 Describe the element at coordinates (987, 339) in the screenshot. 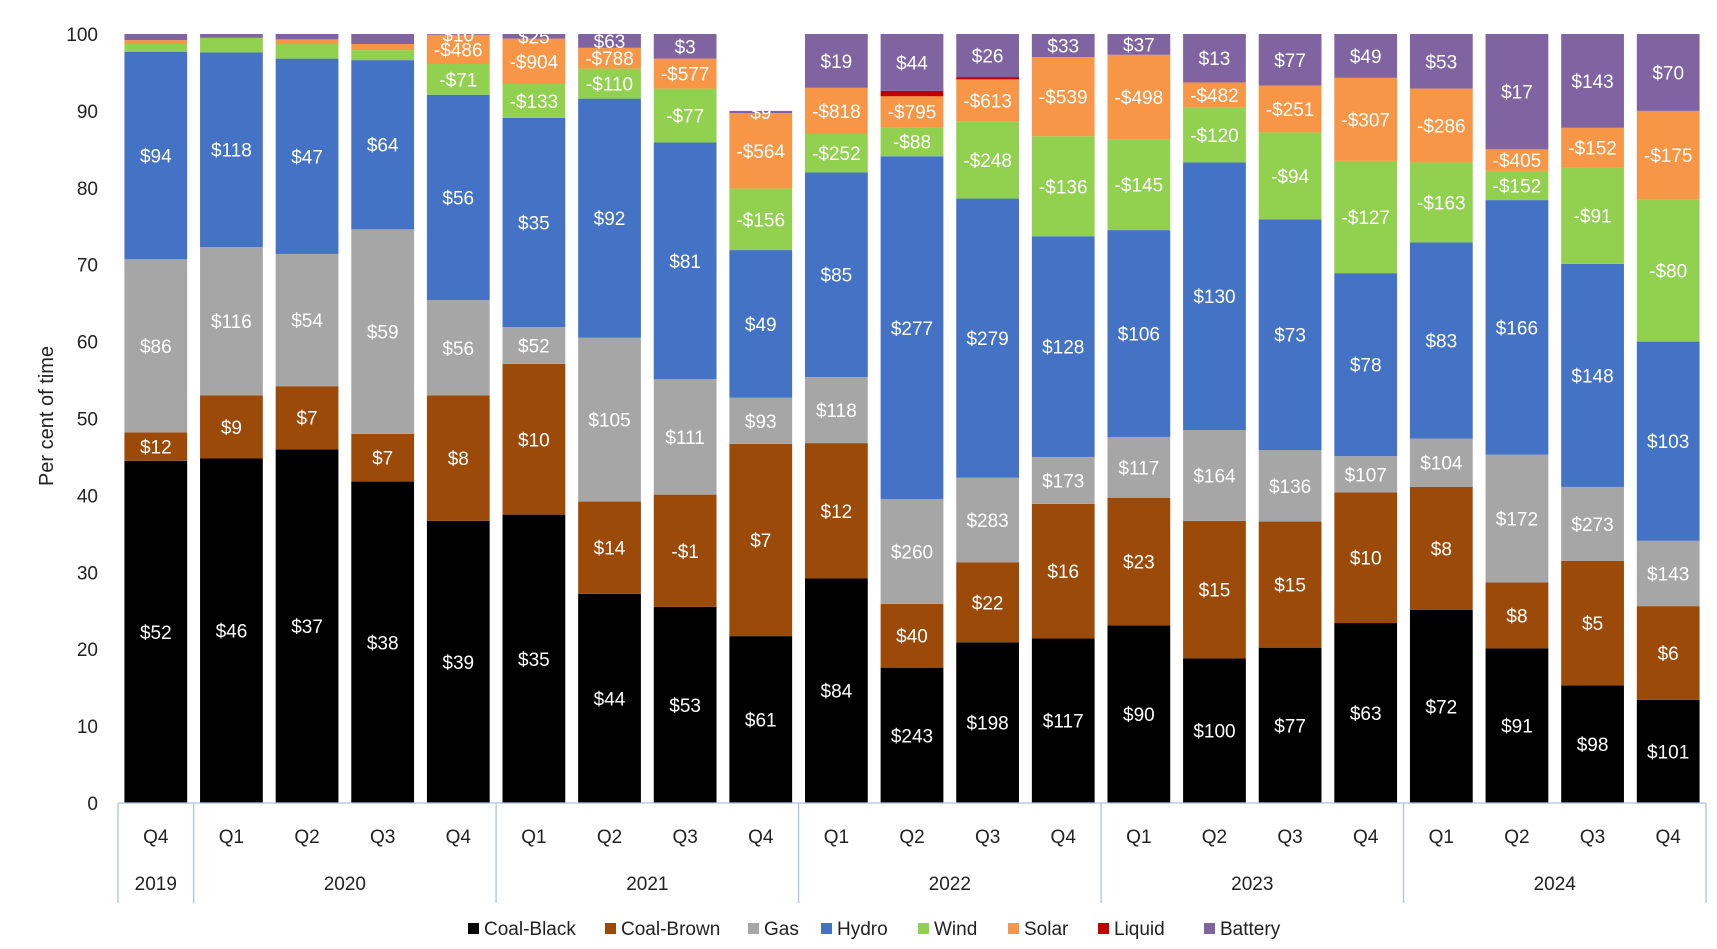

I see `data-label: $279` at that location.